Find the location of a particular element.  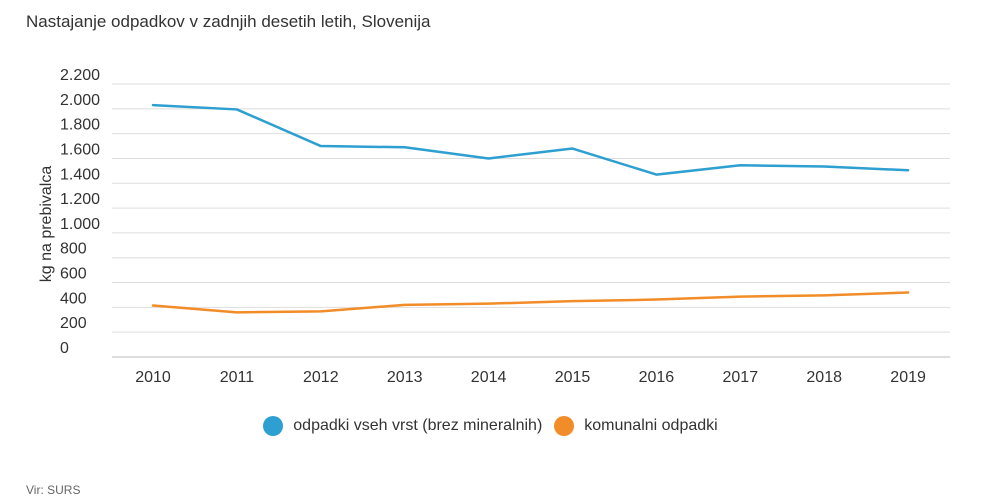

legend-item-municipal-waste: komunalni odpadki is located at coordinates (636, 426).